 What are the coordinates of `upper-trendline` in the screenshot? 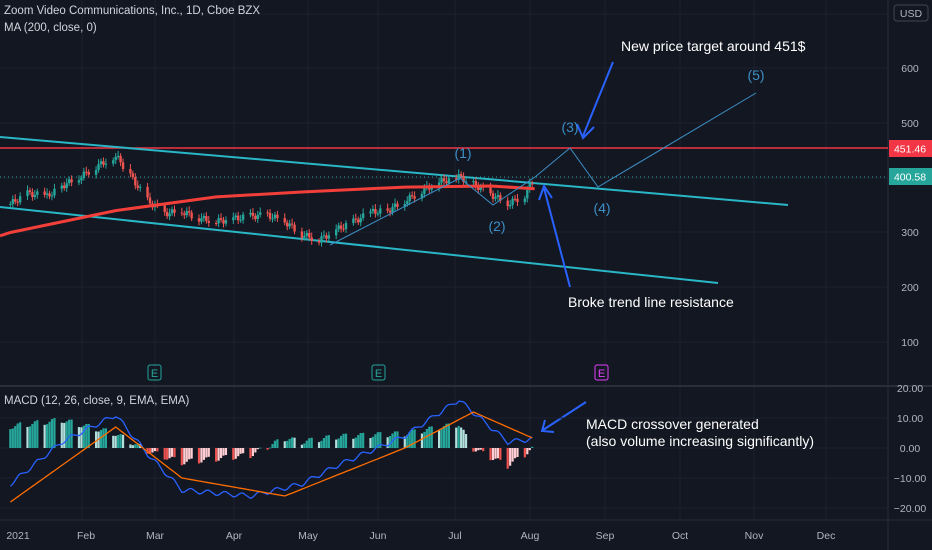 It's located at (394, 171).